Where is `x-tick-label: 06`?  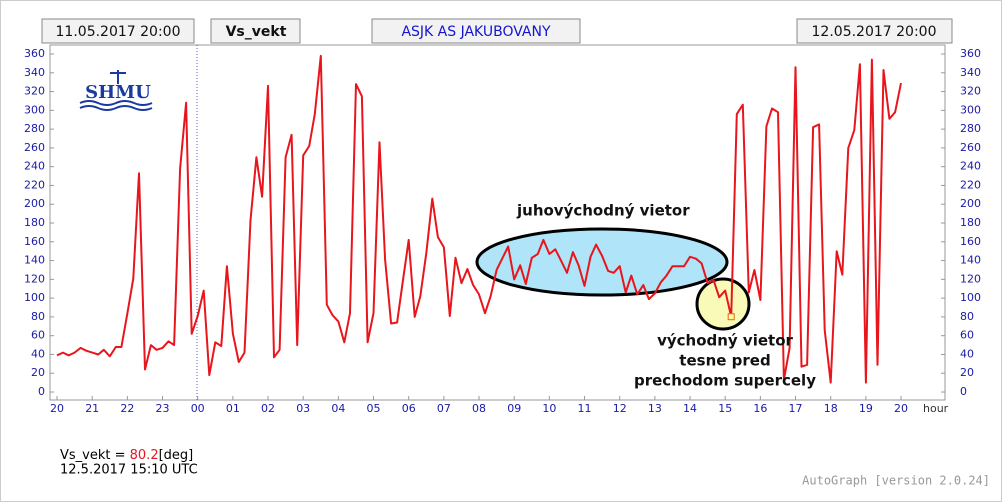 x-tick-label: 06 is located at coordinates (409, 408).